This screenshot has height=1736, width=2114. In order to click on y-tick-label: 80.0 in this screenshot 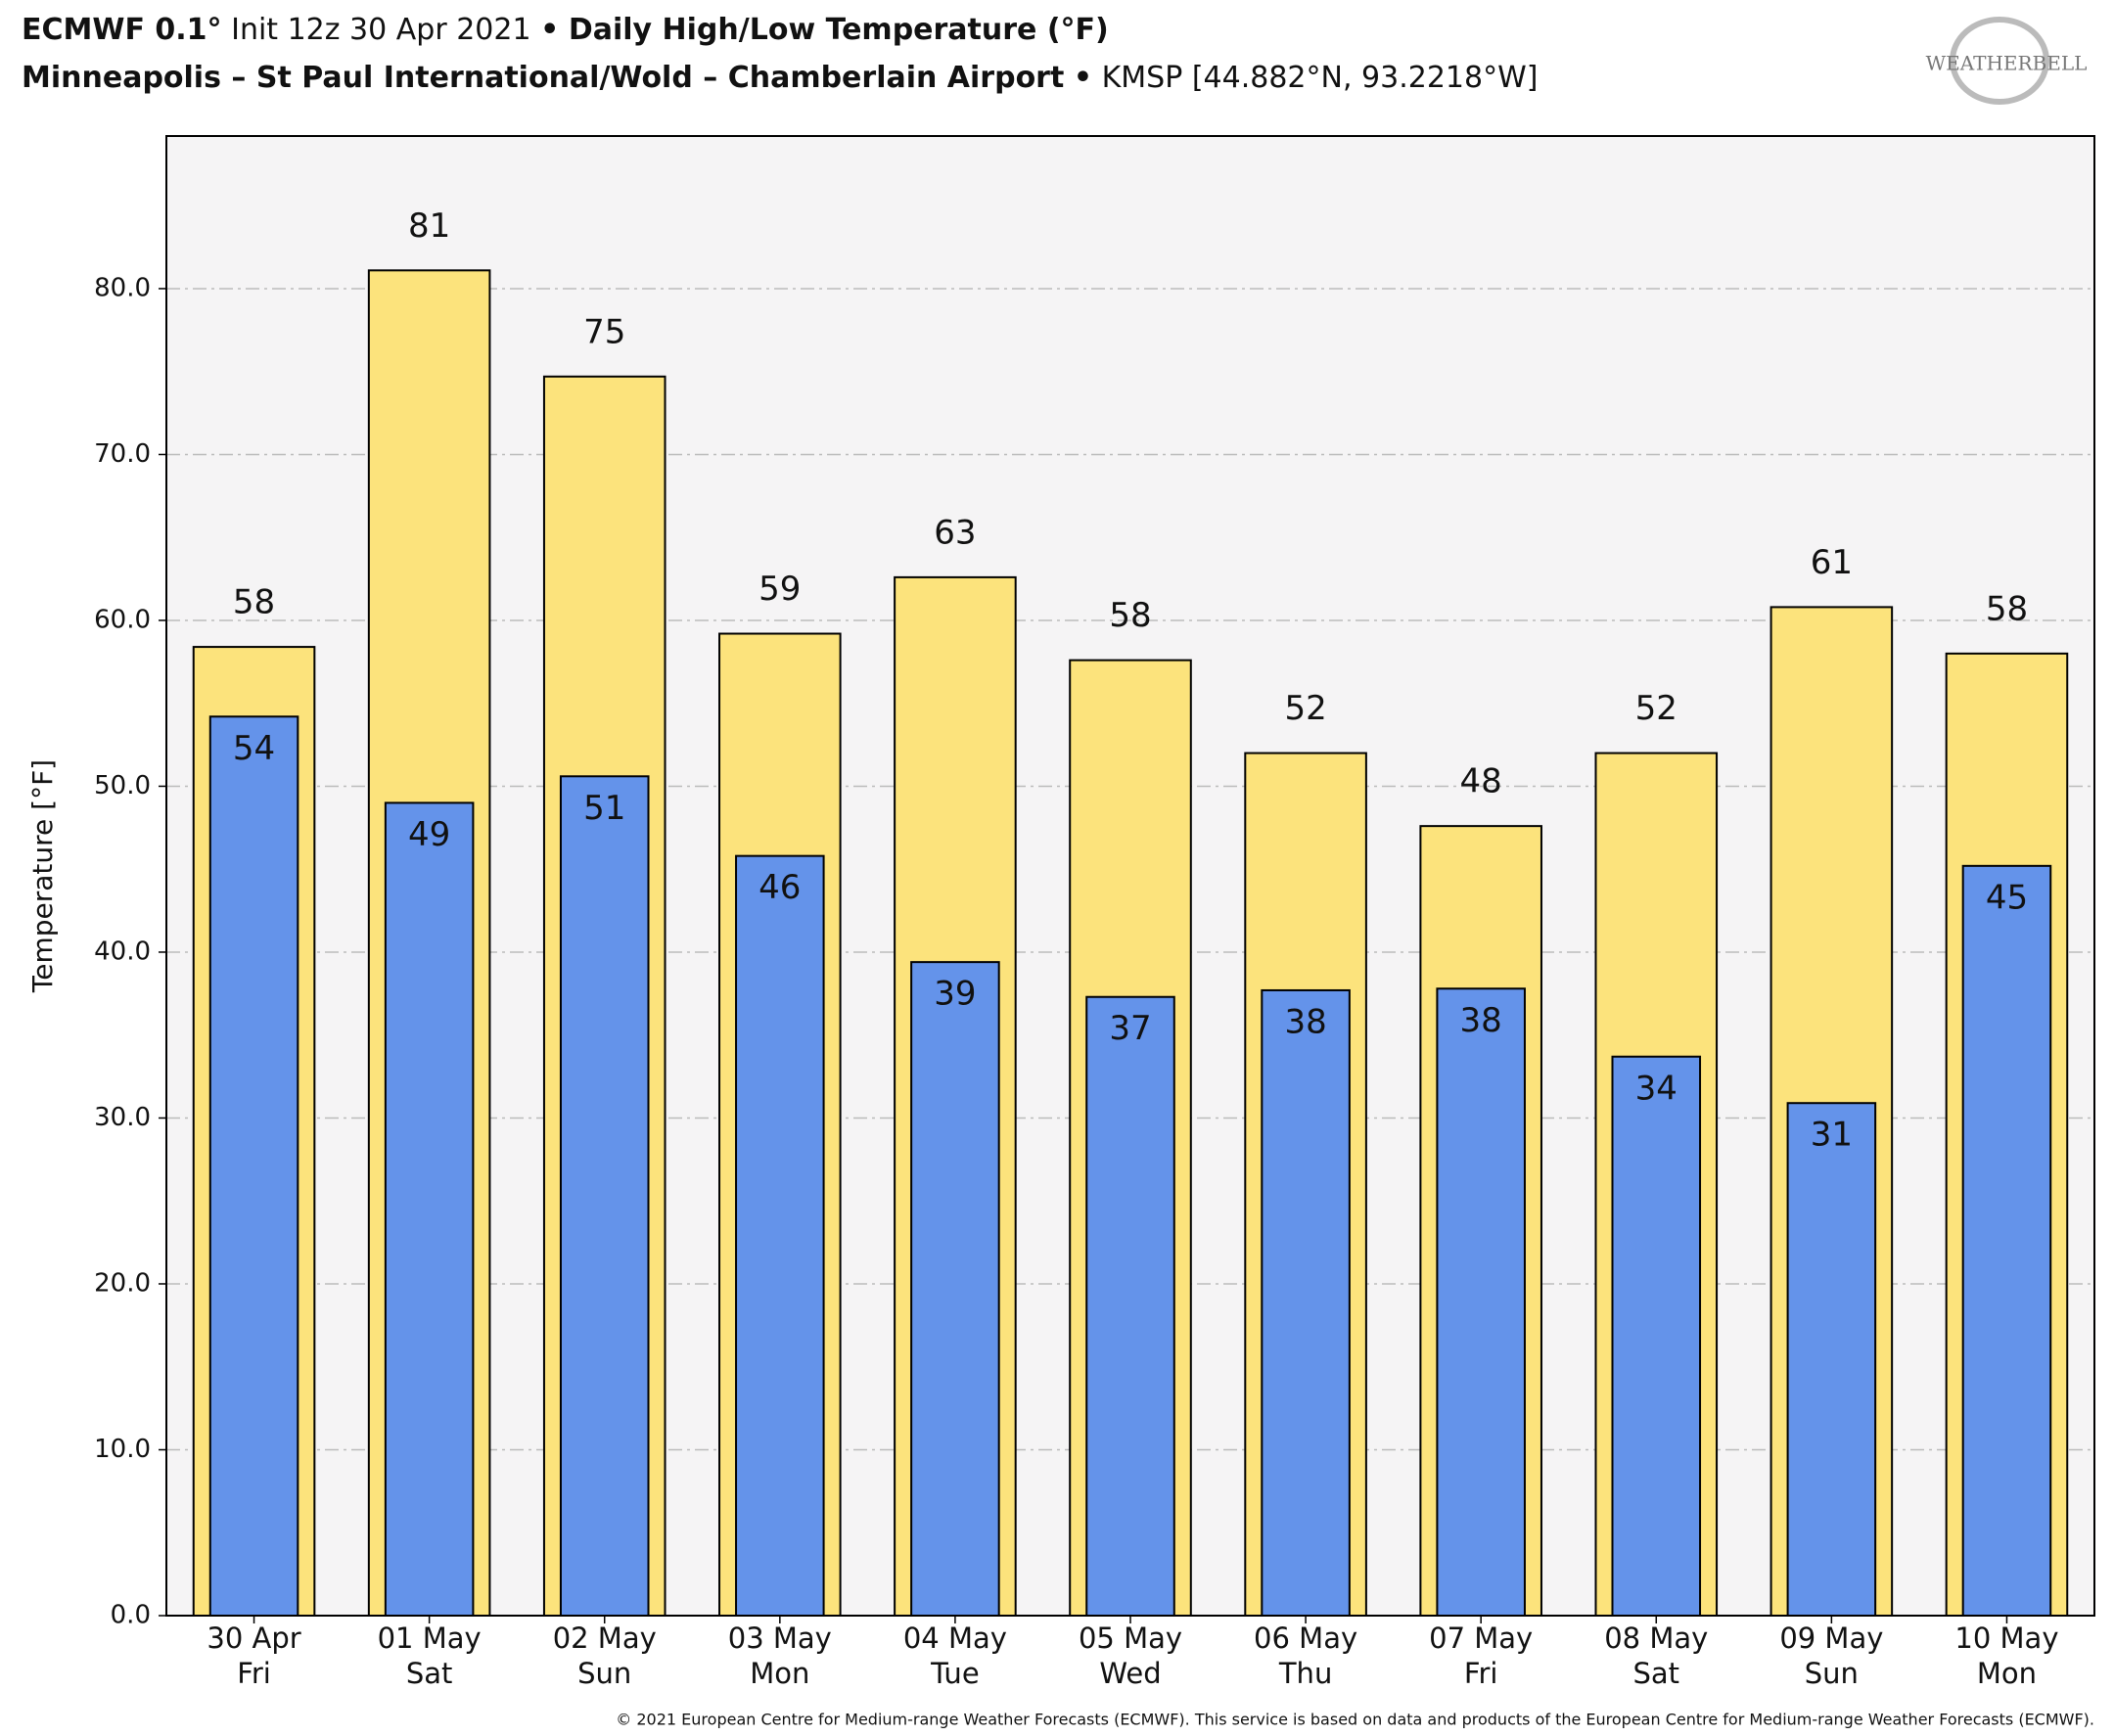, I will do `click(123, 287)`.